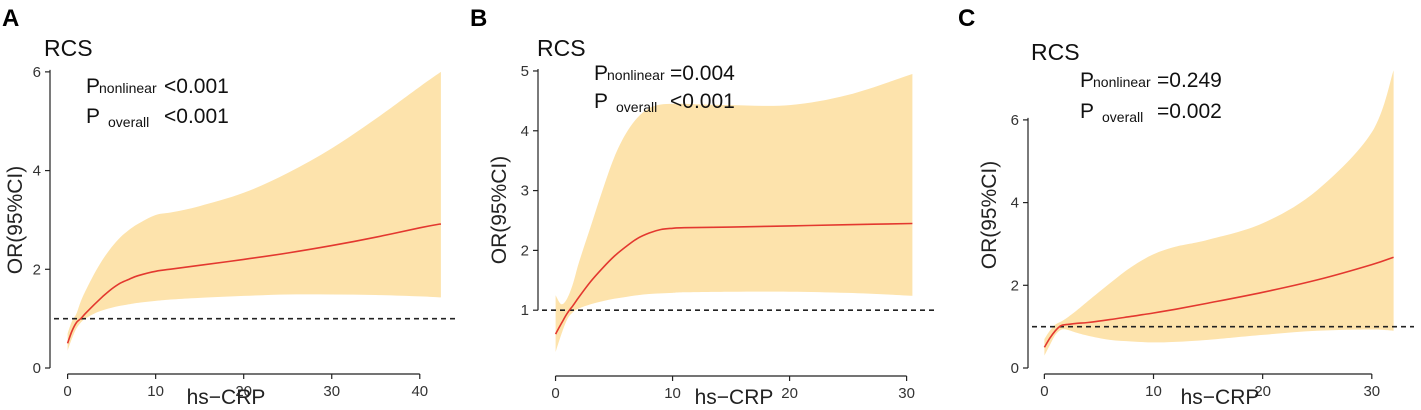 The width and height of the screenshot is (1421, 410). I want to click on panel-a-p-overall-value: <0.001, so click(196, 116).